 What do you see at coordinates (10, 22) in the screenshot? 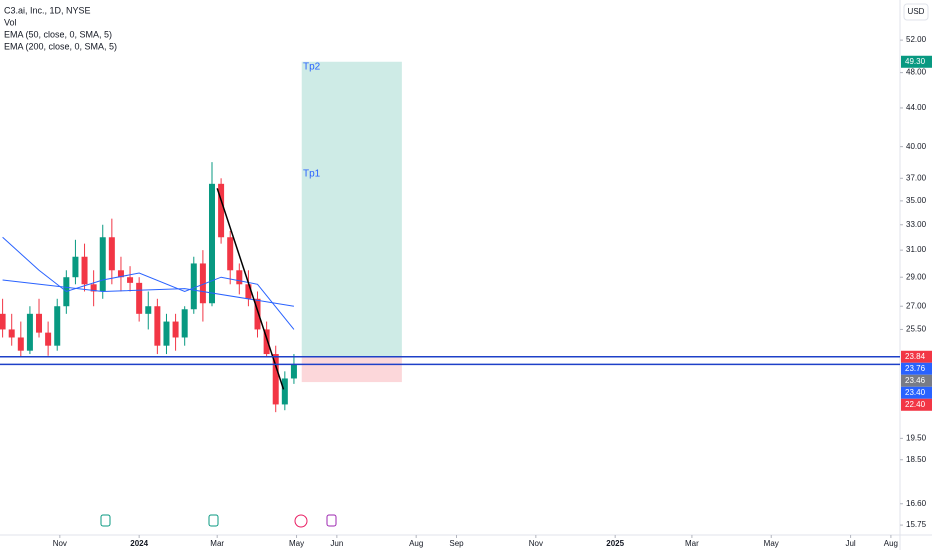
I see `indicator-label: Vol` at bounding box center [10, 22].